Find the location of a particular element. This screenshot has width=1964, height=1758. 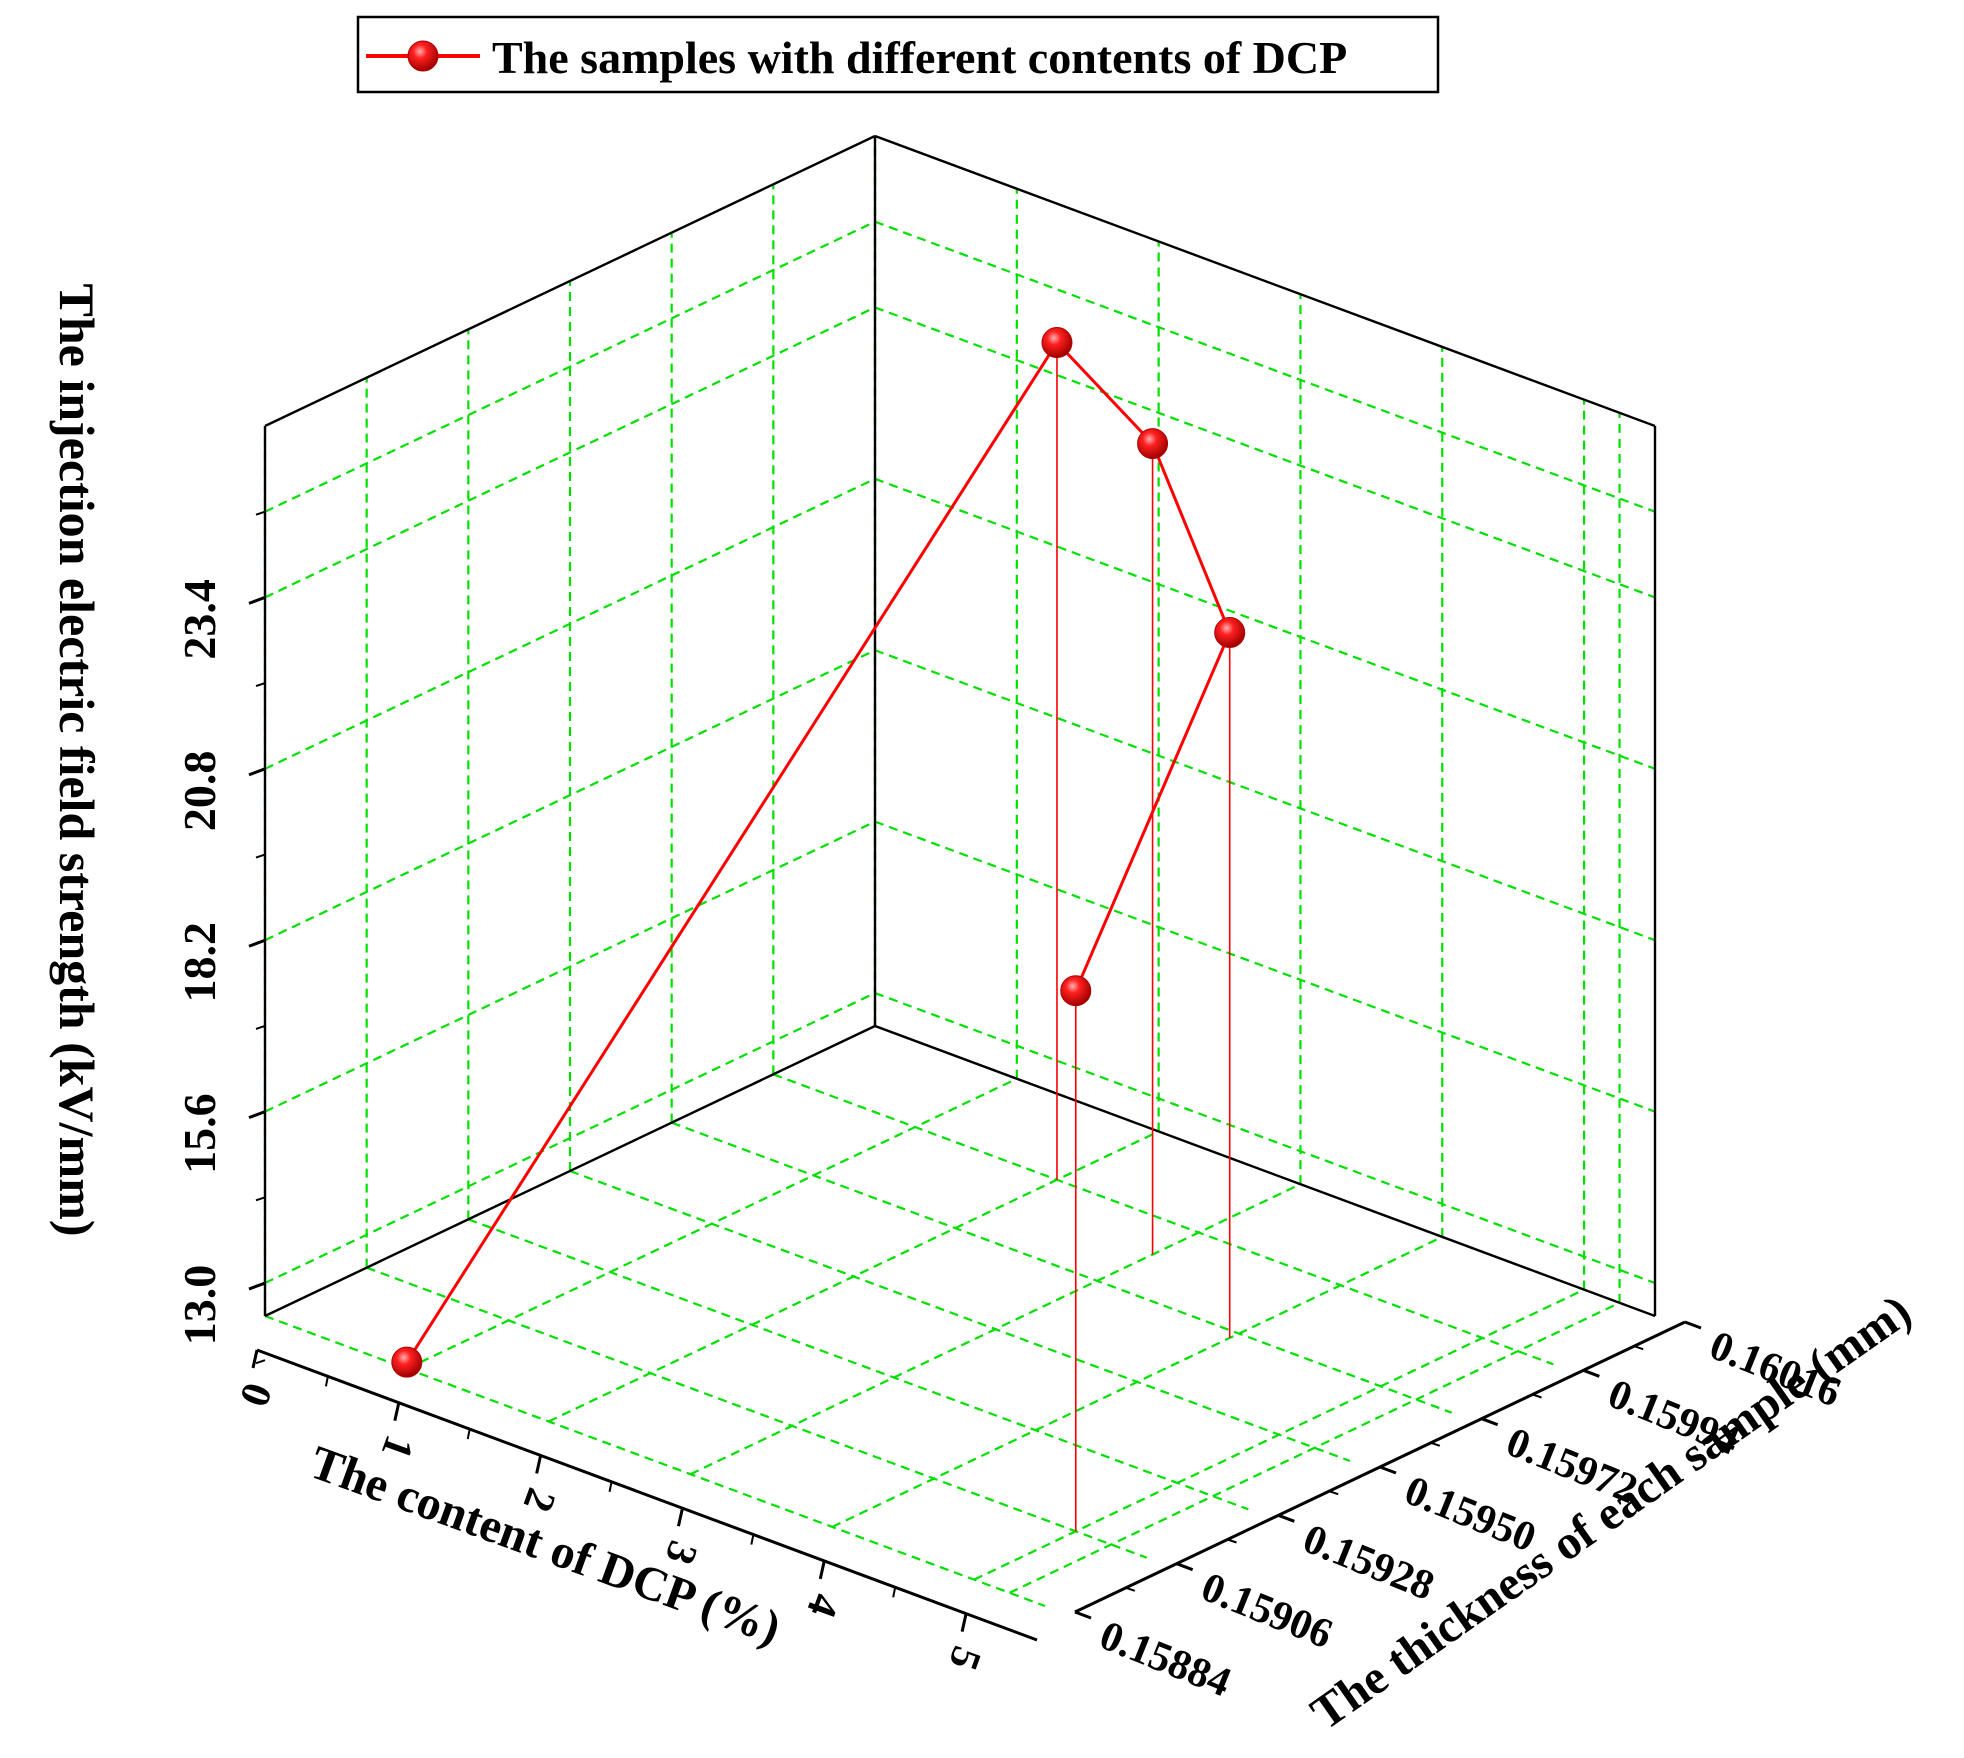

x-tick-label: 0 is located at coordinates (255, 1394).